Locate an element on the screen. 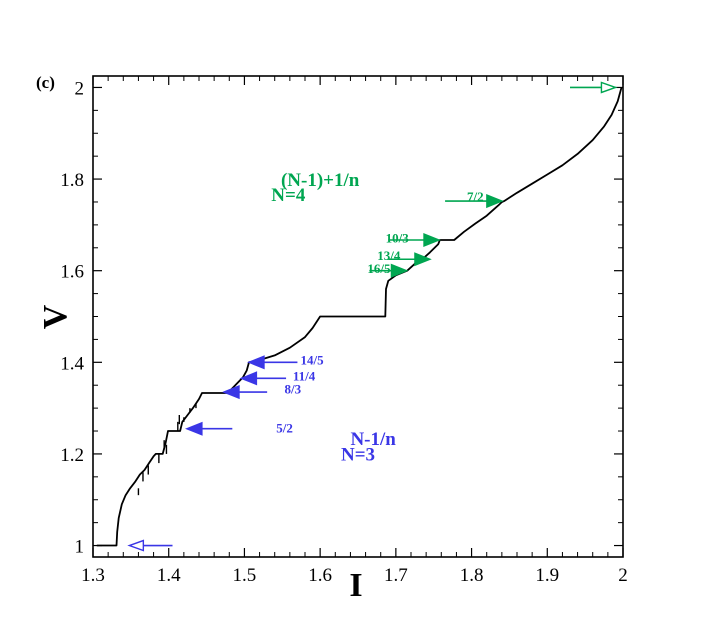  x-tick-label: 1.9 is located at coordinates (547, 575).